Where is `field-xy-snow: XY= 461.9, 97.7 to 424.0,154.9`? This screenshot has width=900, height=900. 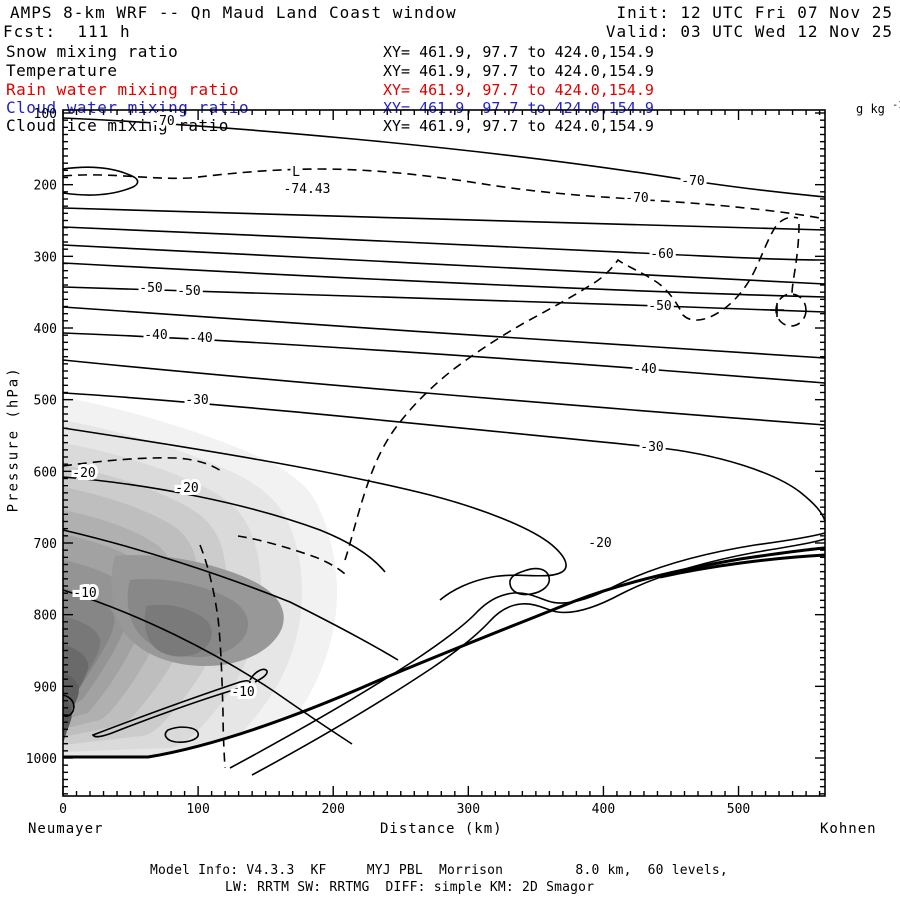 field-xy-snow: XY= 461.9, 97.7 to 424.0,154.9 is located at coordinates (518, 52).